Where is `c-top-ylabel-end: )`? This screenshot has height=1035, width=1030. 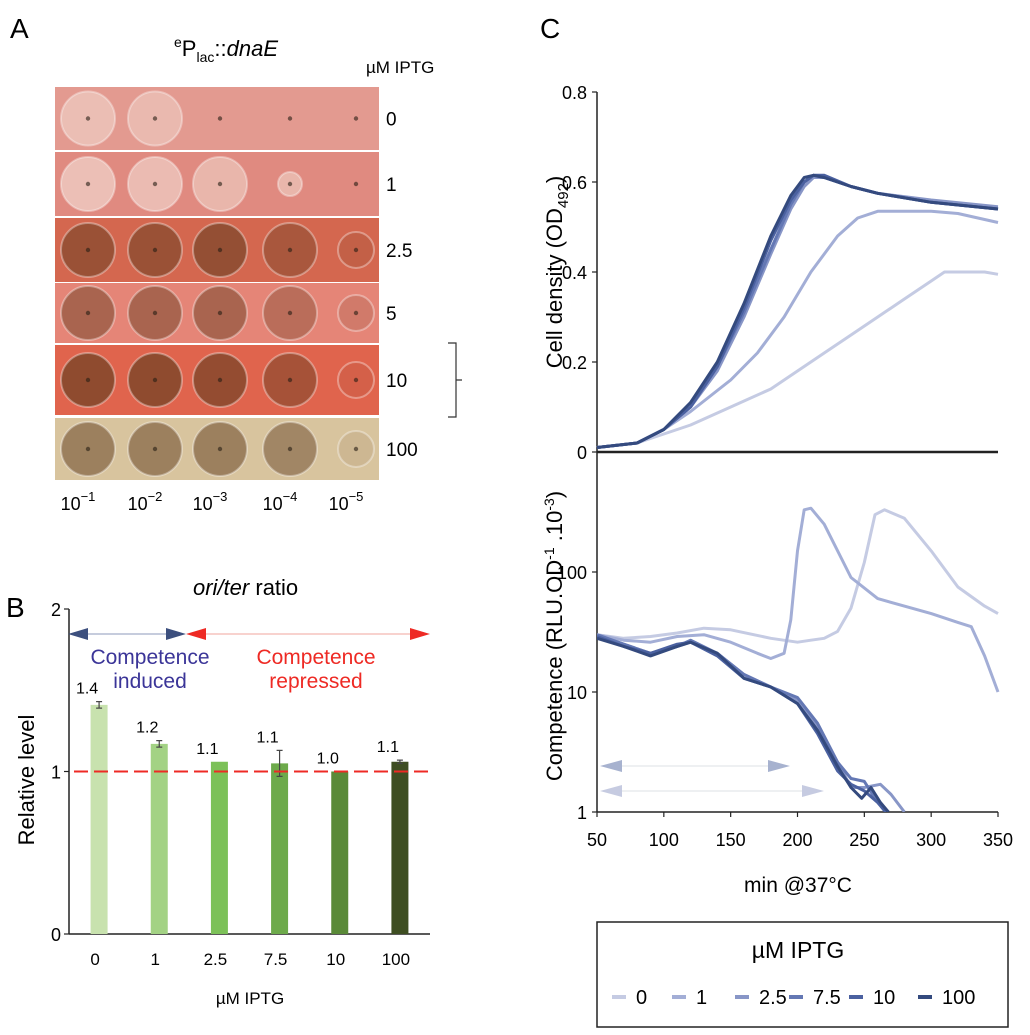
c-top-ylabel-end: ) is located at coordinates (554, 179).